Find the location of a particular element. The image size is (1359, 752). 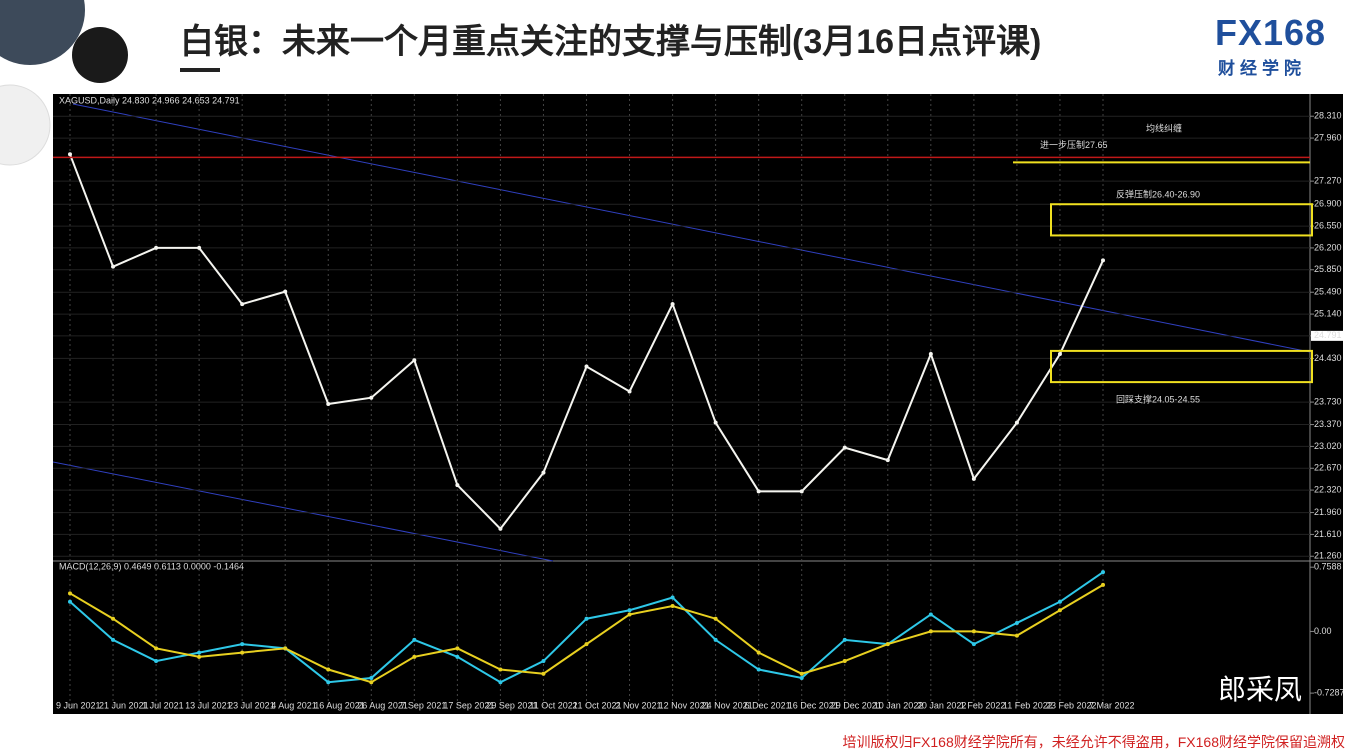

y-tick-label: 25.850 is located at coordinates (1328, 269).